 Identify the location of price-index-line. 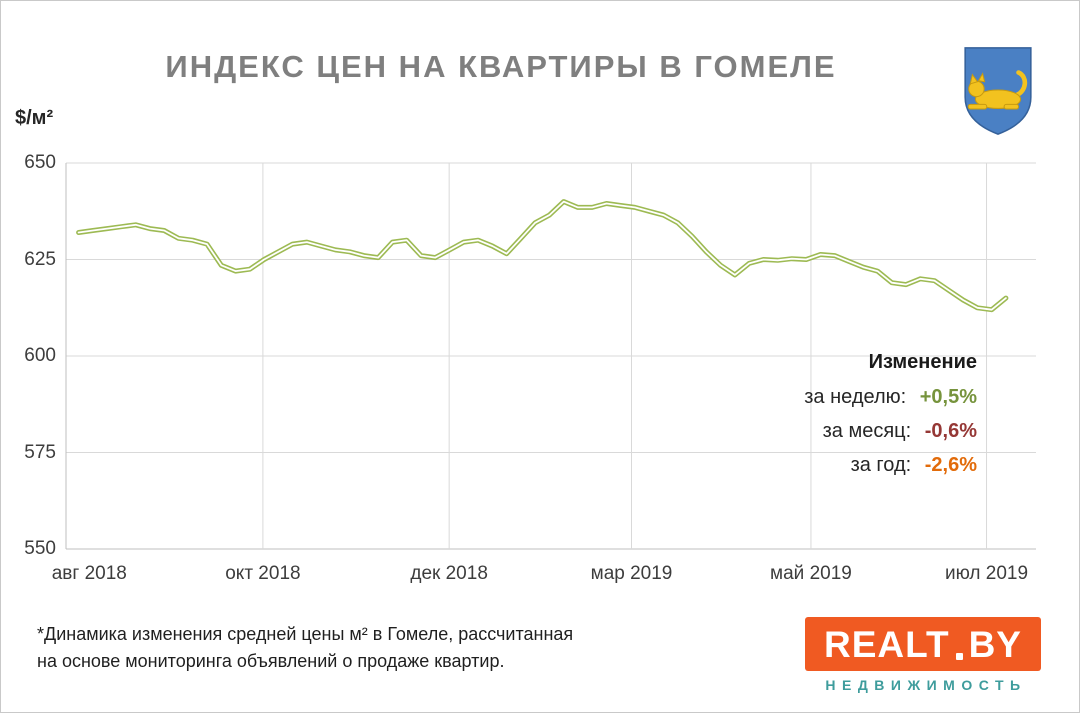
(542, 256).